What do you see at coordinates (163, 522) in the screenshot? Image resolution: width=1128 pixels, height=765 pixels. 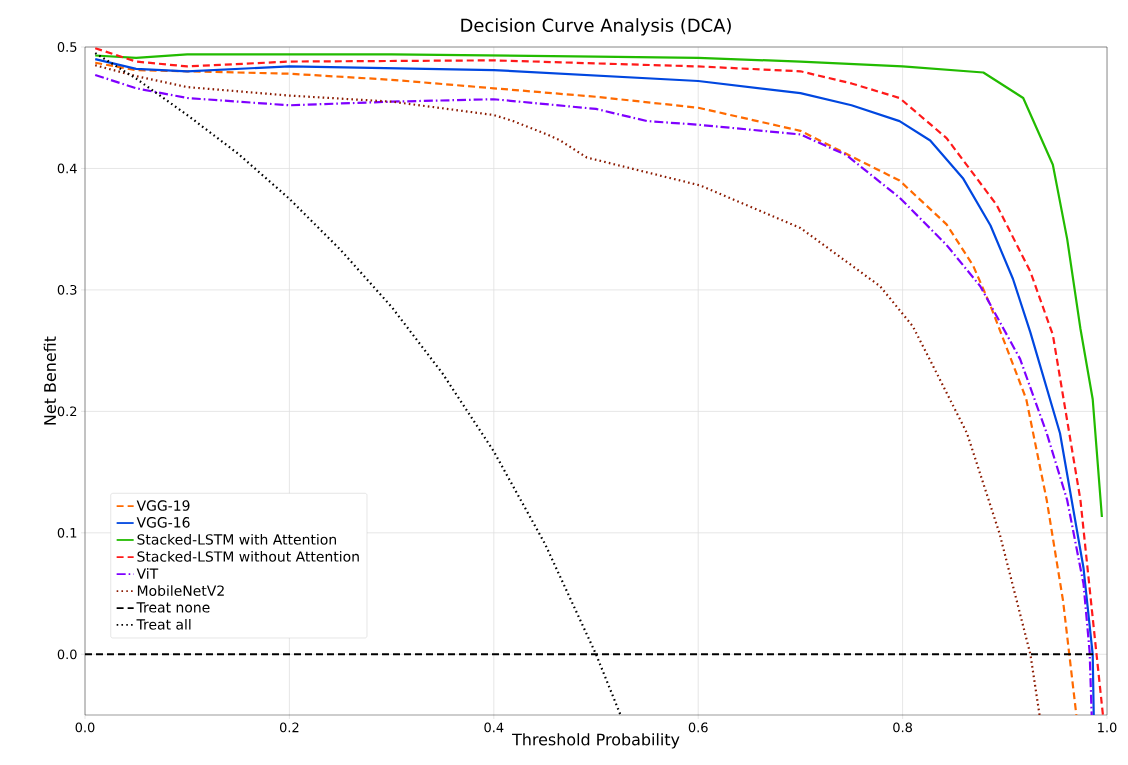 I see `legend-label: VGG-16` at bounding box center [163, 522].